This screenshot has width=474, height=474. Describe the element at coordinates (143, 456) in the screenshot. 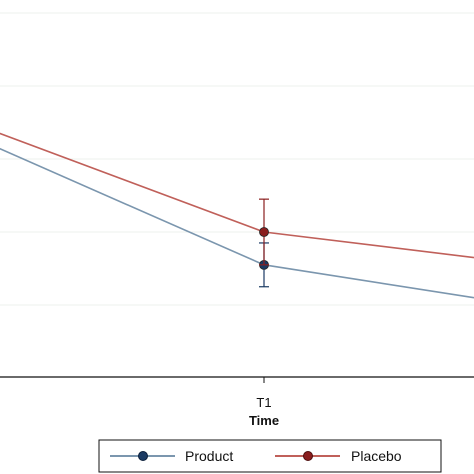

I see `legend-marker-product` at that location.